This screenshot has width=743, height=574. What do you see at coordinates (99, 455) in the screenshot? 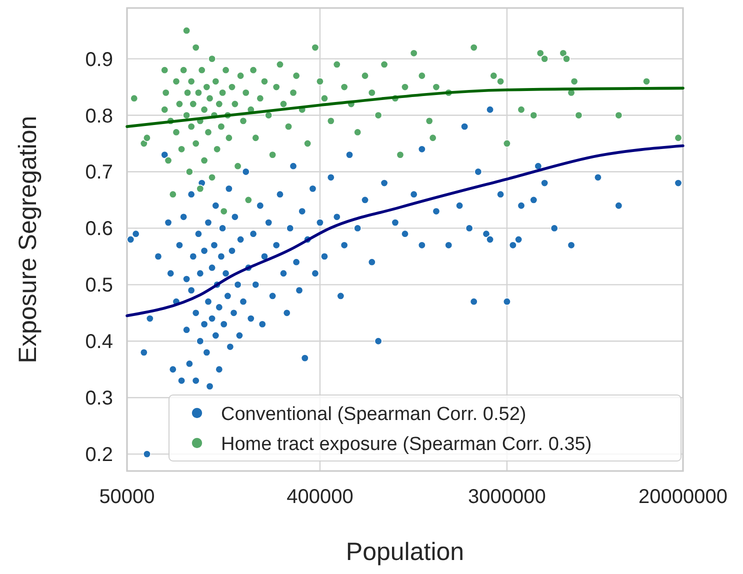
I see `y-tick-label: 0.2` at bounding box center [99, 455].